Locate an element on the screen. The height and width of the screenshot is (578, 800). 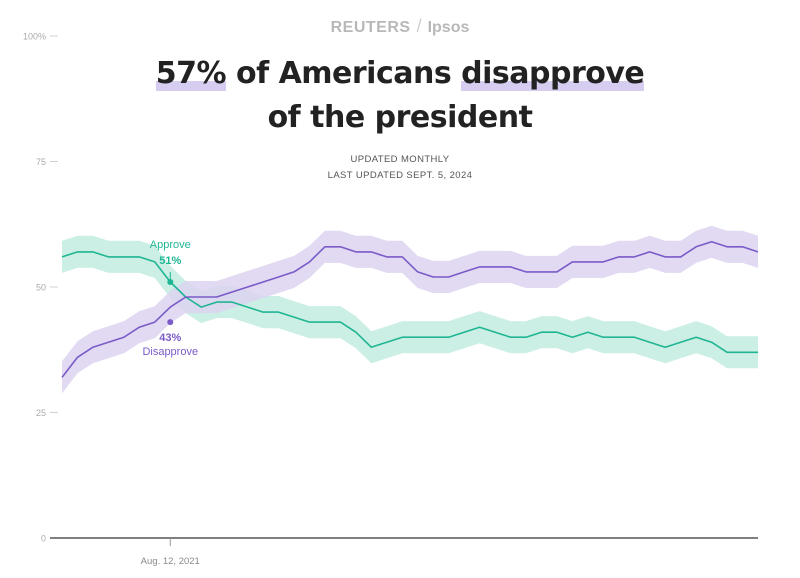
brand-logo: REUTERS / Ipsos is located at coordinates (400, 26).